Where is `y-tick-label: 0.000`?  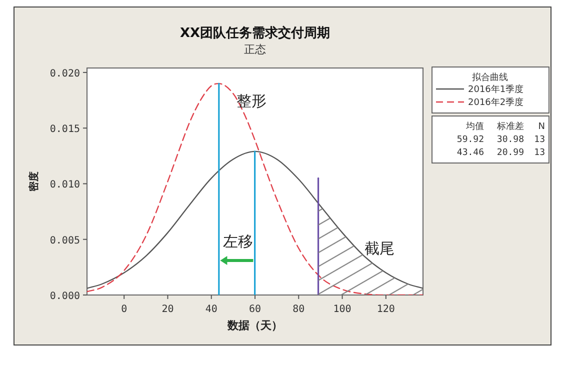
y-tick-label: 0.000 is located at coordinates (65, 296).